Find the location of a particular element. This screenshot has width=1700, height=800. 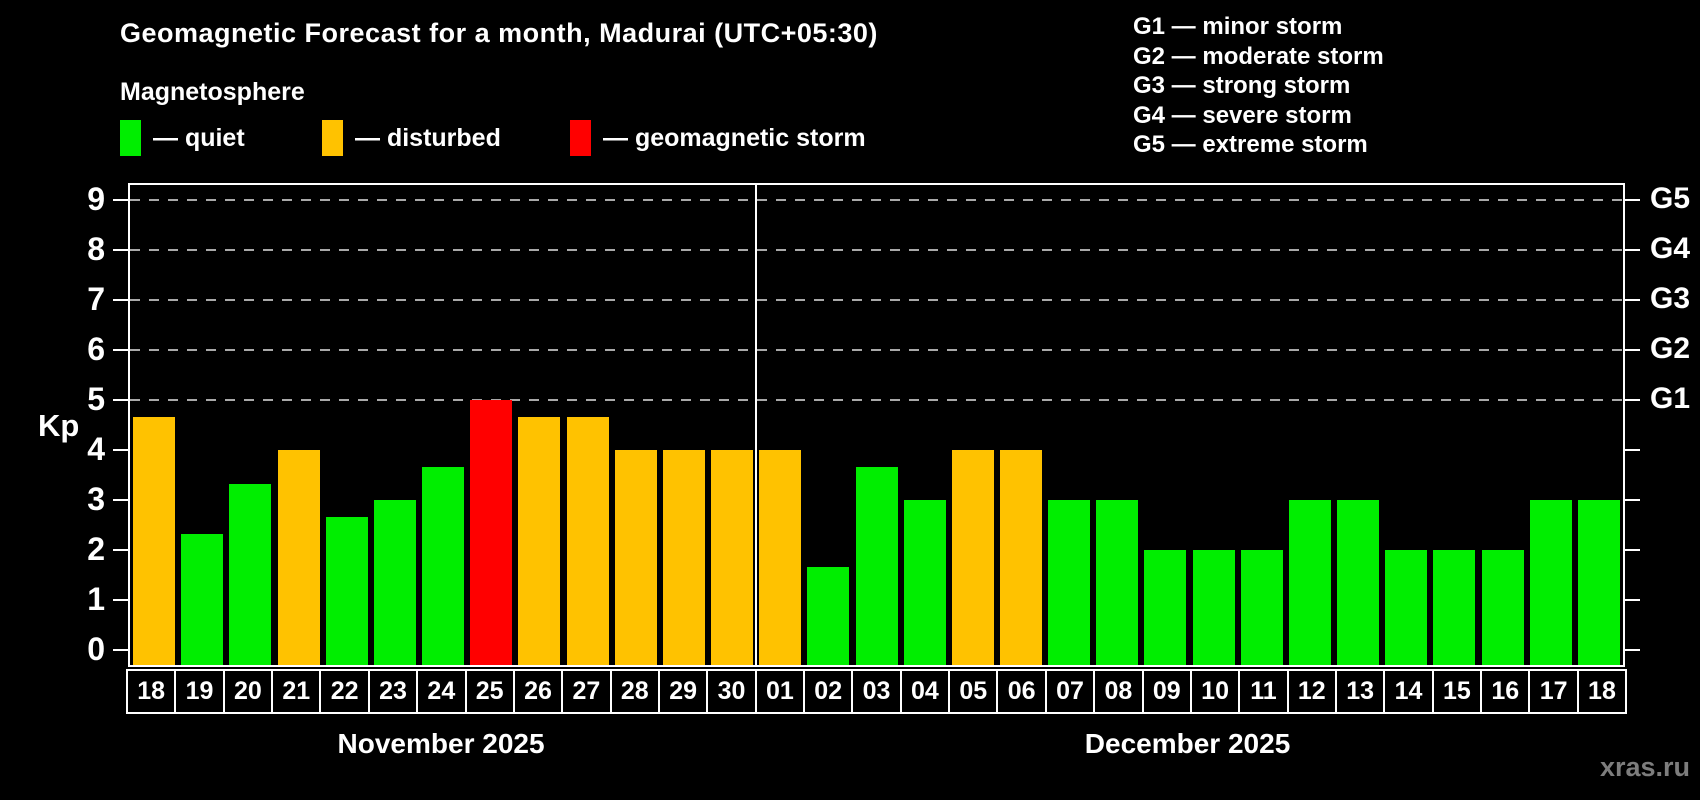

day-cell-29: 29 is located at coordinates (683, 691).